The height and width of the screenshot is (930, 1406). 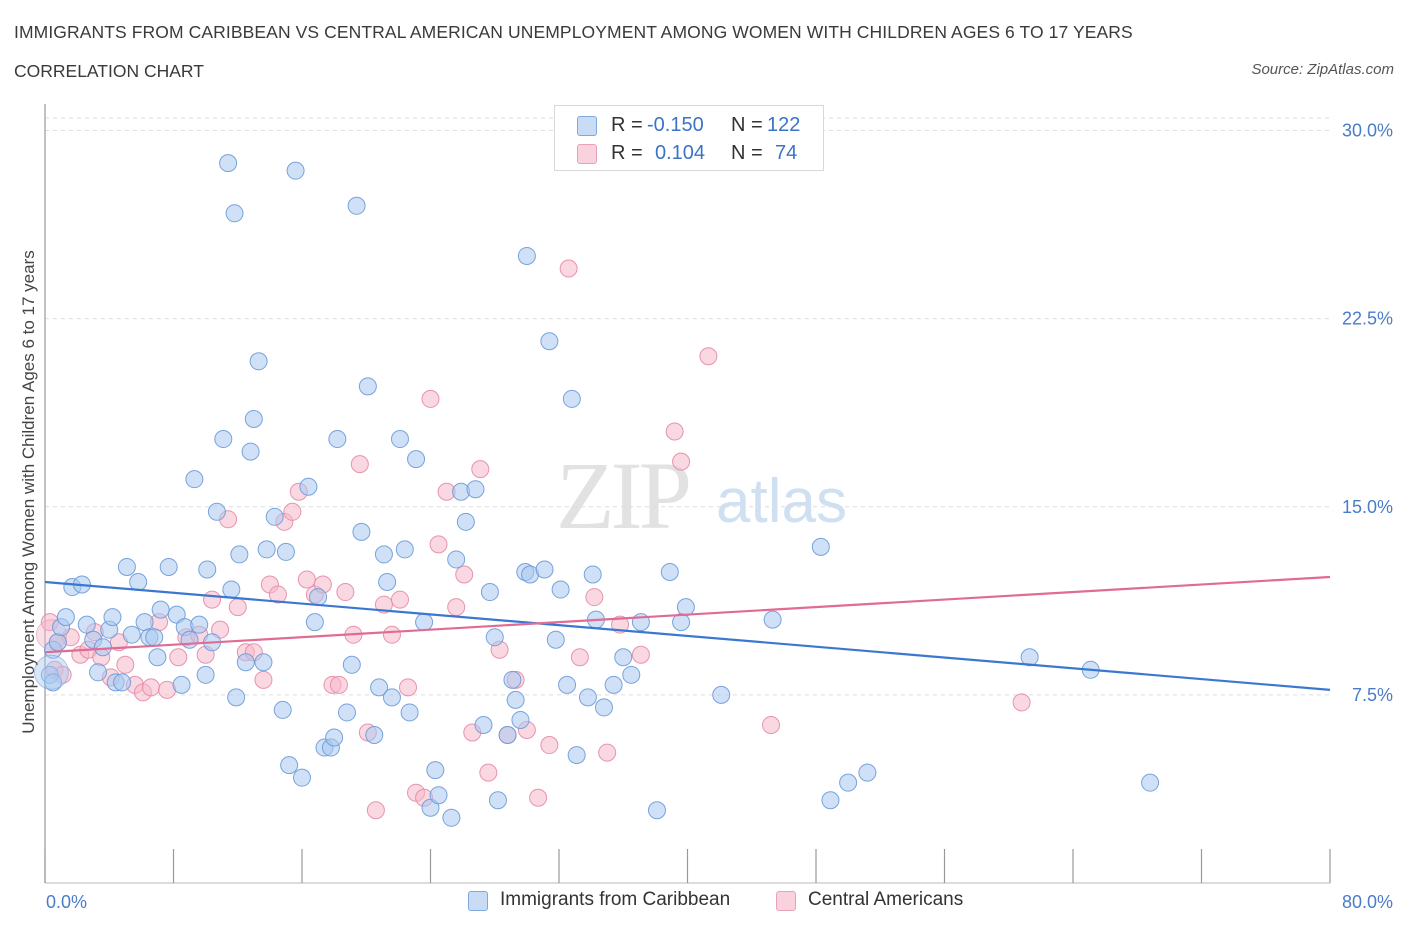 I want to click on x-tick-label: 0.0%, so click(x=66, y=902).